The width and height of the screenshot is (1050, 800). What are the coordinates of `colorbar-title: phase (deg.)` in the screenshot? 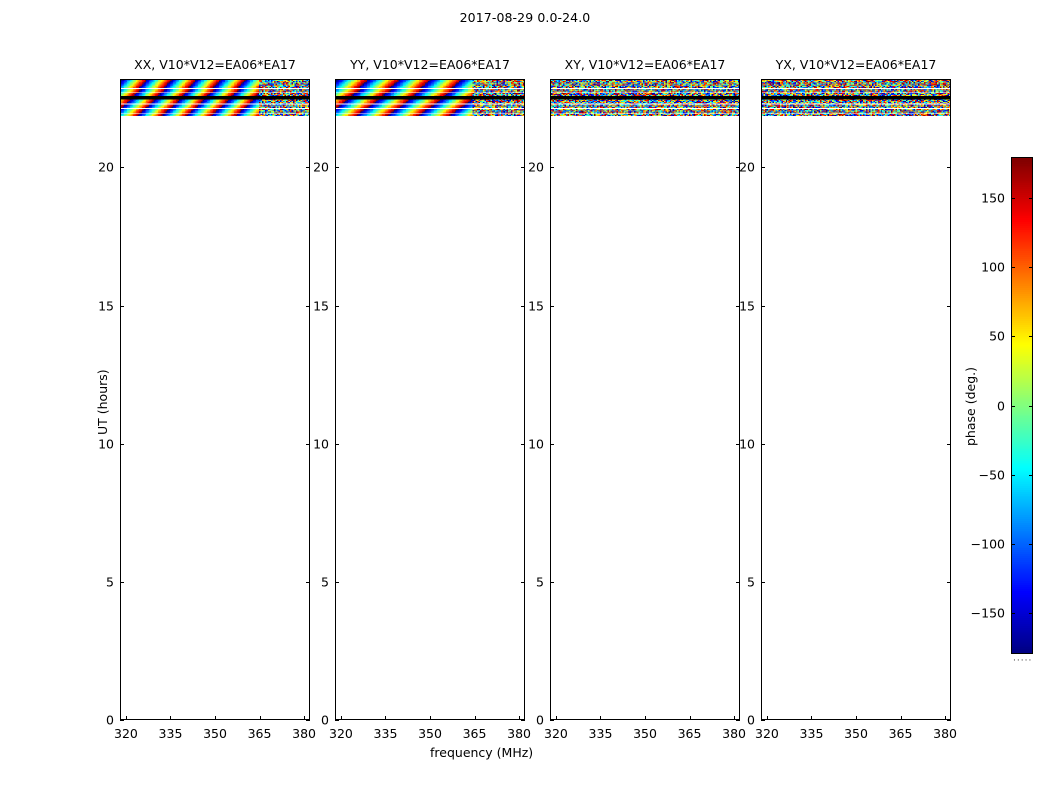 It's located at (970, 406).